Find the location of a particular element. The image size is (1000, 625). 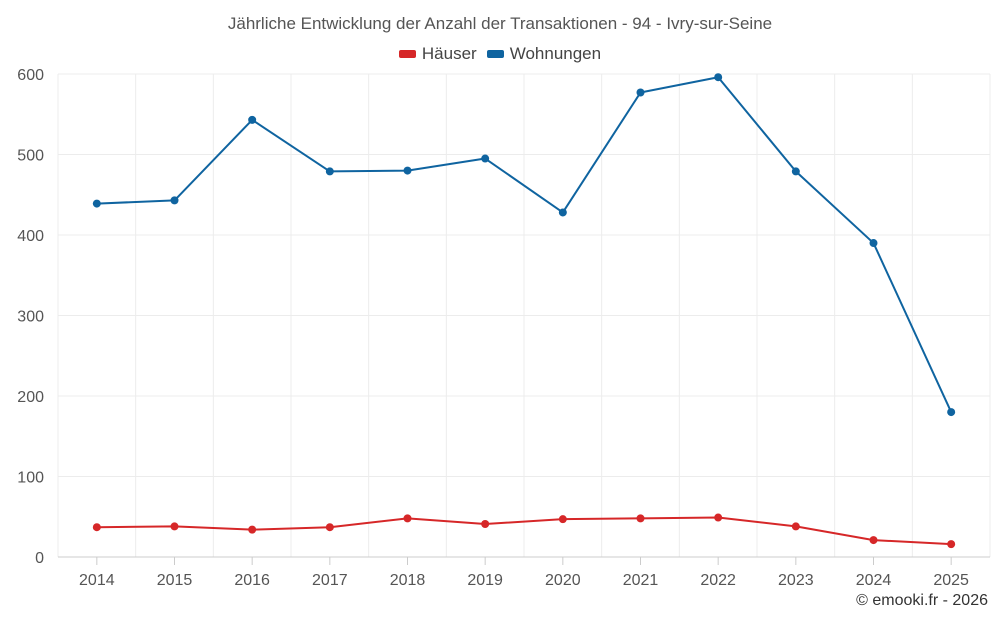

x-tick-label: 2024 is located at coordinates (874, 580).